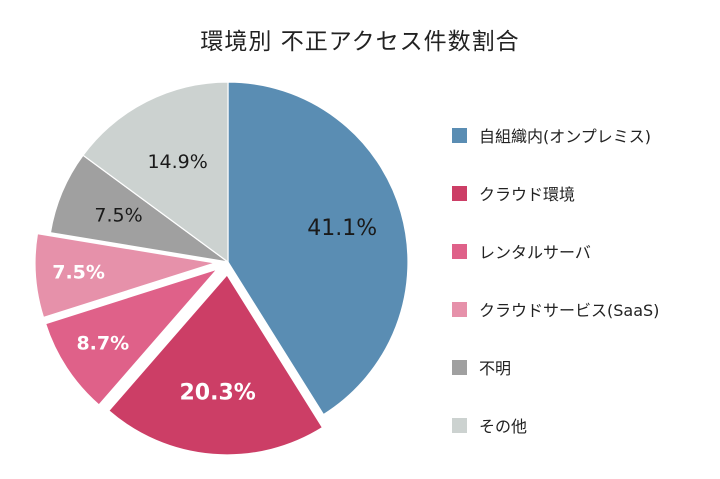  Describe the element at coordinates (217, 392) in the screenshot. I see `slice-label-1: 20.3%` at that location.